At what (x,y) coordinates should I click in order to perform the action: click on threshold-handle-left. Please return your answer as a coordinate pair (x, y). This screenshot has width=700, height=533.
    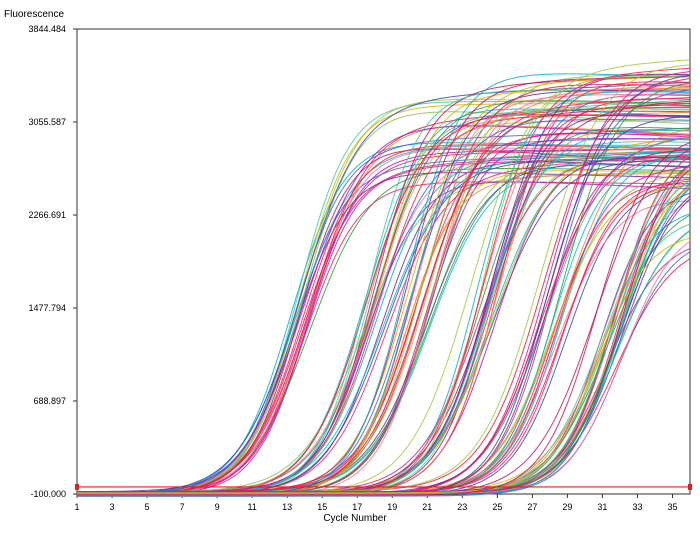
    Looking at the image, I should click on (77, 486).